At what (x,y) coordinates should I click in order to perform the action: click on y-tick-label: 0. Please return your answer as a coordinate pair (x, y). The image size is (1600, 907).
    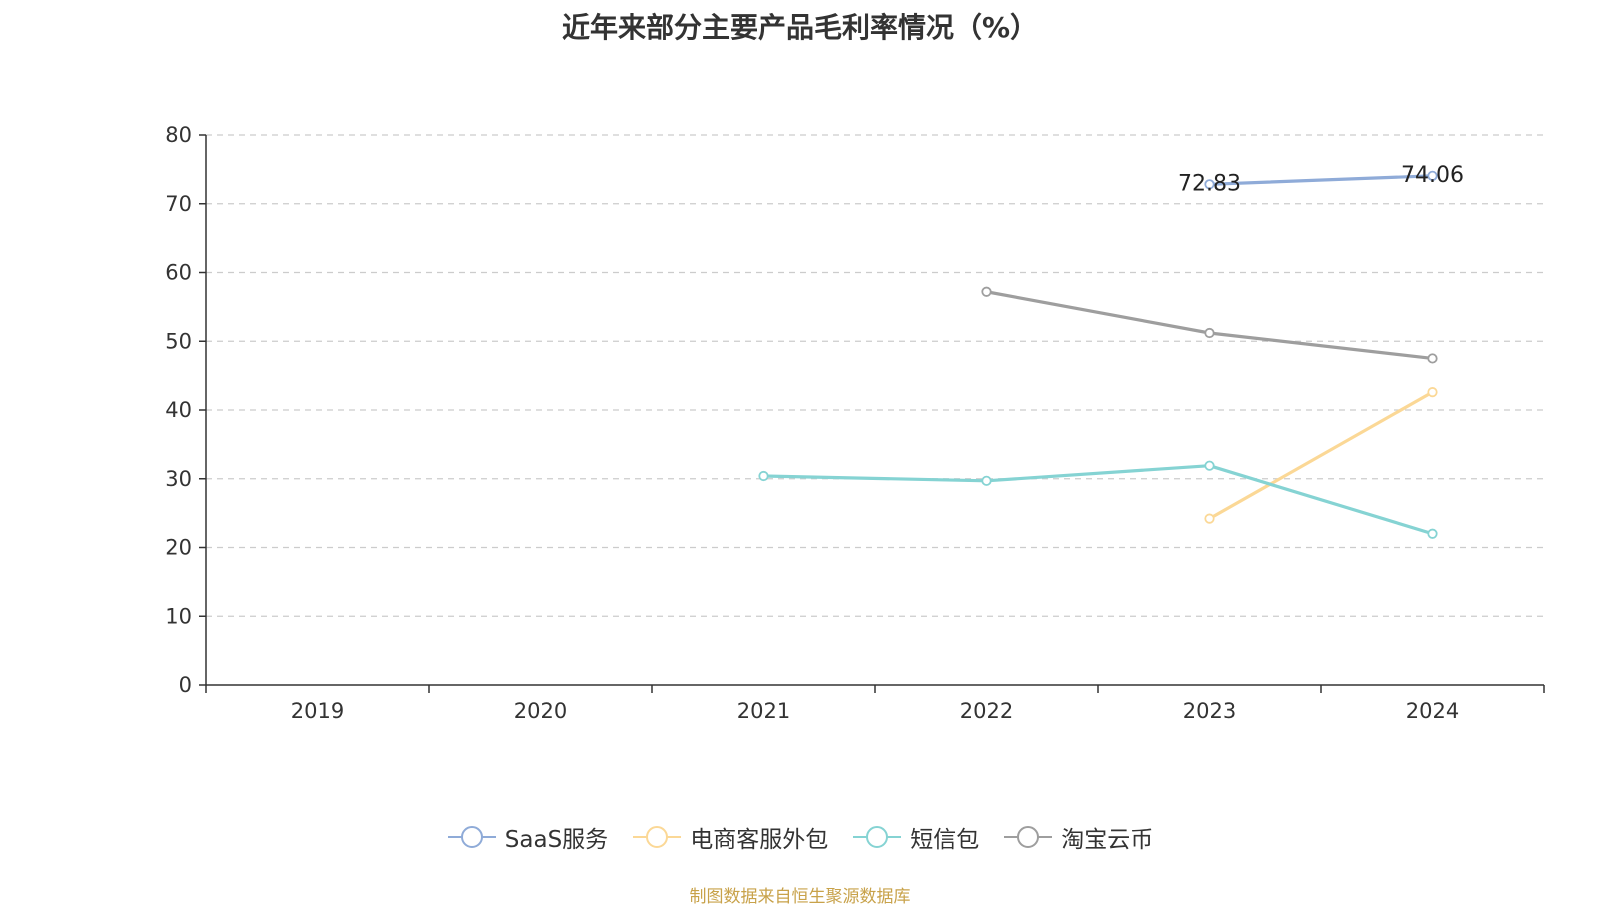
    Looking at the image, I should click on (185, 685).